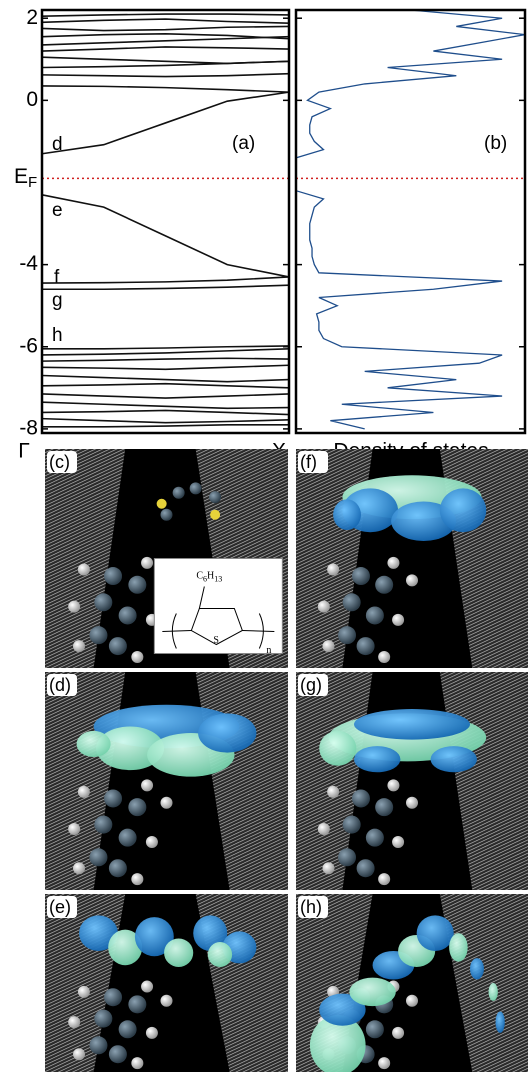  What do you see at coordinates (412, 983) in the screenshot?
I see `render-panel: (h)` at bounding box center [412, 983].